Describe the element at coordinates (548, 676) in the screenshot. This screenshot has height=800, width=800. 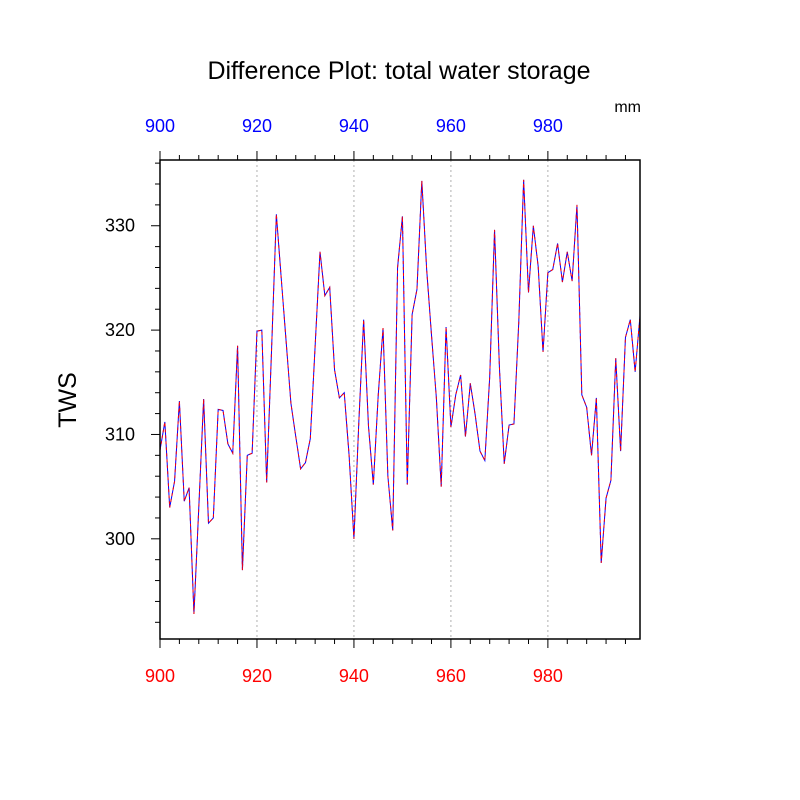
I see `x-tick-label-bottom: 980` at that location.